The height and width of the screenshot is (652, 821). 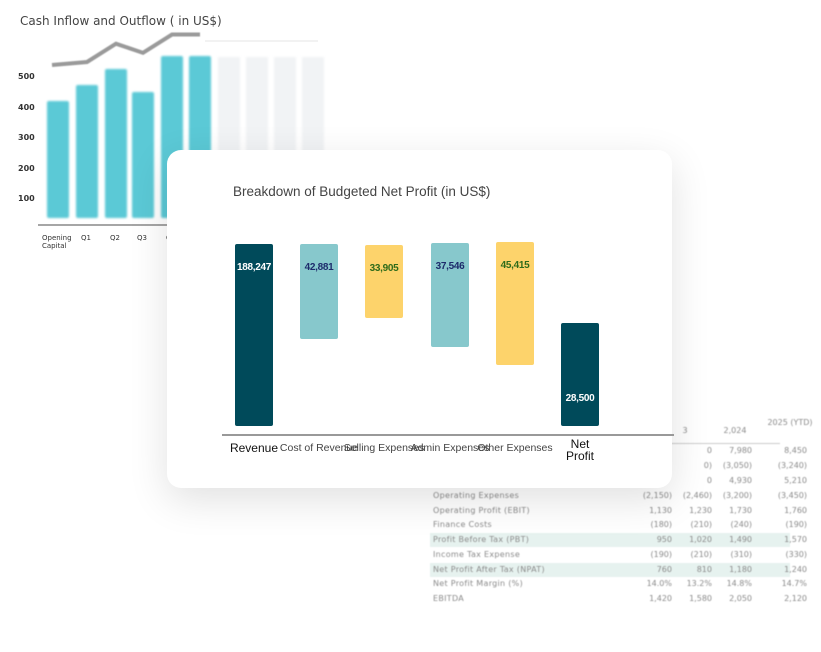 I want to click on bar-revenue: 188,247, so click(x=254, y=335).